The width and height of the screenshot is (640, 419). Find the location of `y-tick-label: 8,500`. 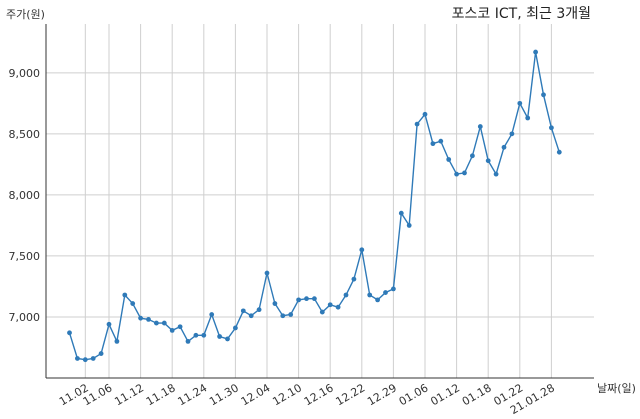

y-tick-label: 8,500 is located at coordinates (25, 134).